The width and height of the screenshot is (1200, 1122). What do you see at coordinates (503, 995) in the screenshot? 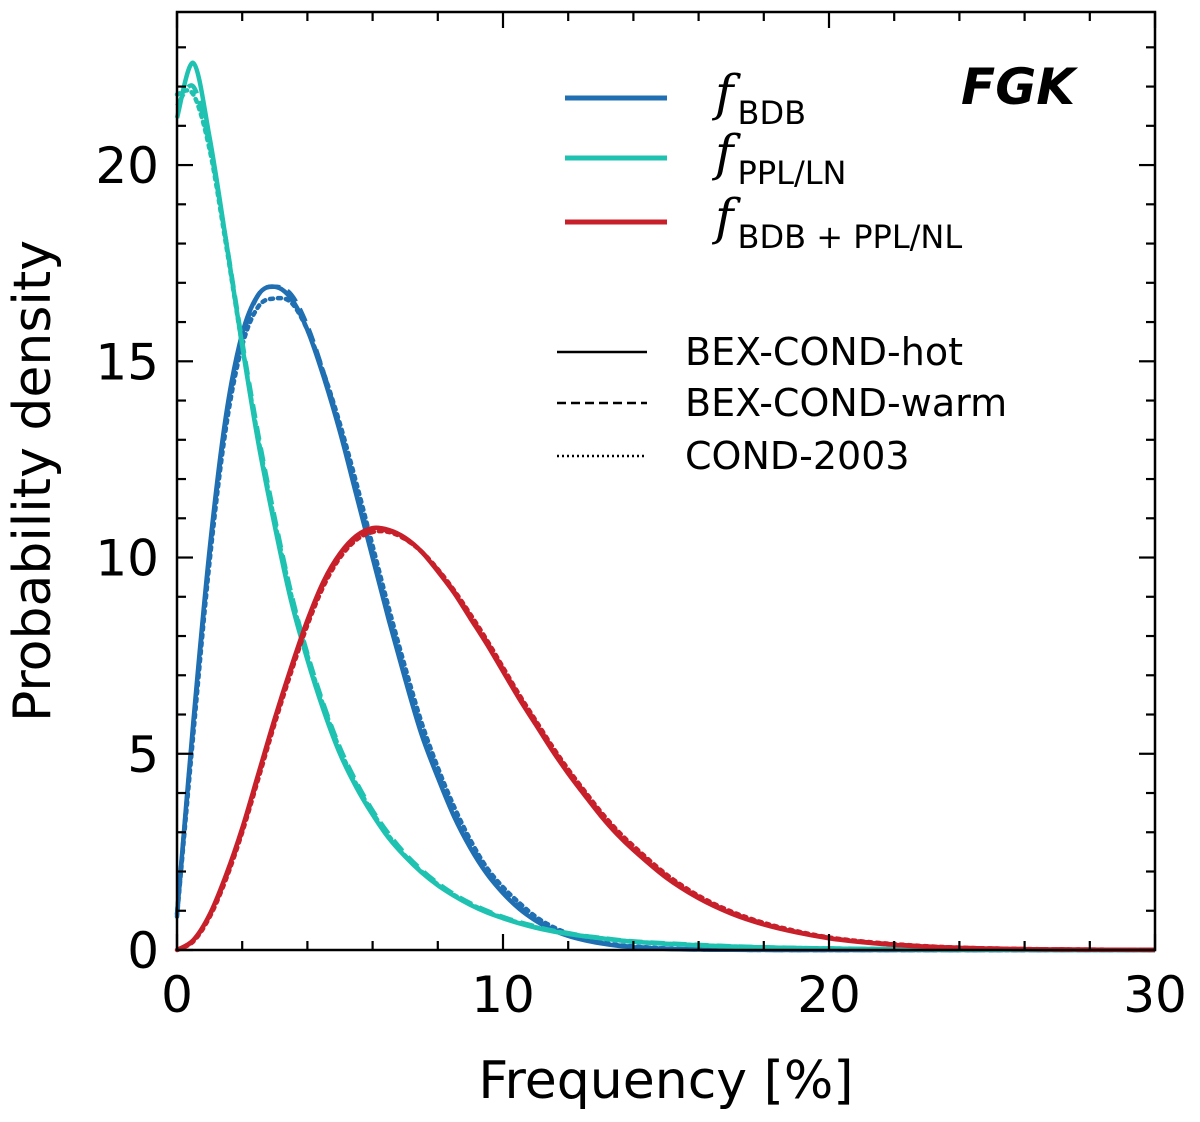
I see `x-tick-label: 10` at bounding box center [503, 995].